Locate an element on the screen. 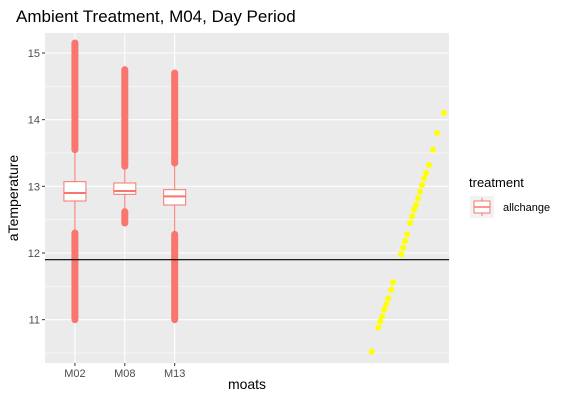 The image size is (566, 403). x-axis: M02 M08 M13 is located at coordinates (124, 371).